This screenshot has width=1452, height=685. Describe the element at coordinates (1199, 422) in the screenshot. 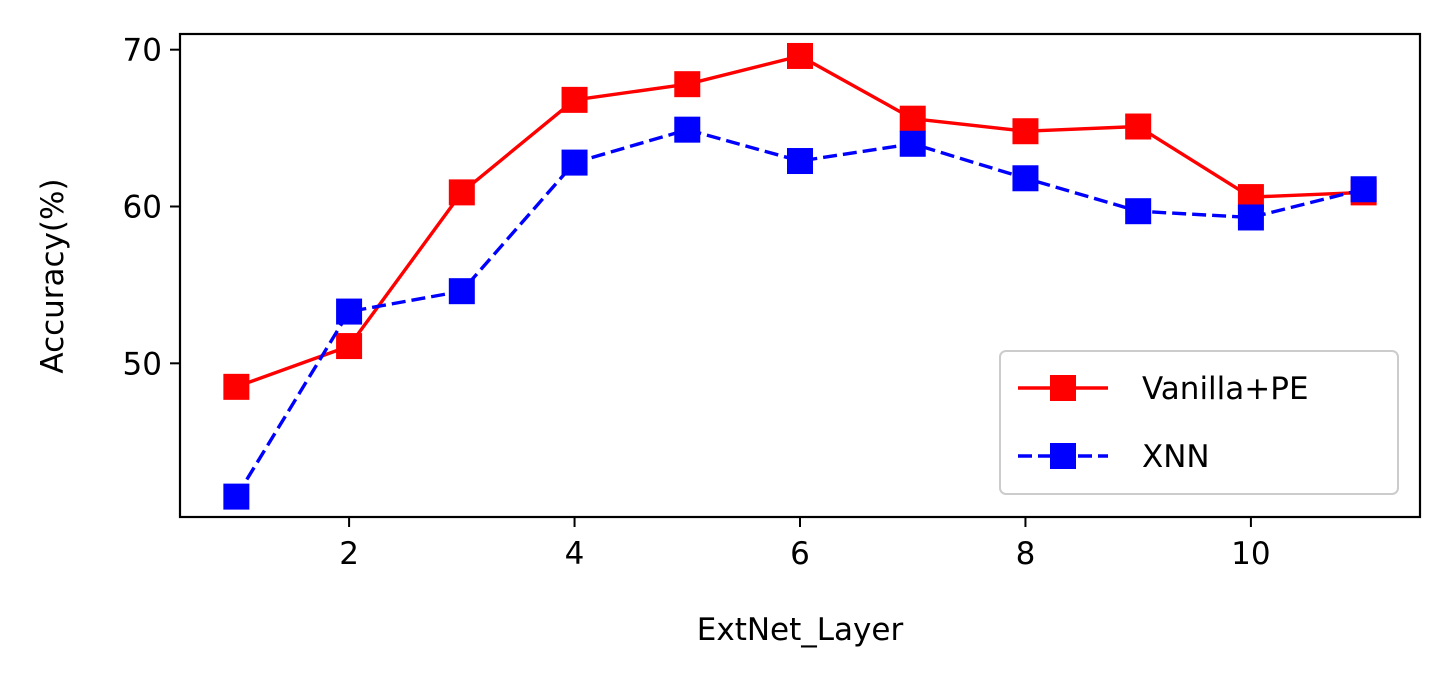

I see `legend: Vanilla+PE XNN` at that location.